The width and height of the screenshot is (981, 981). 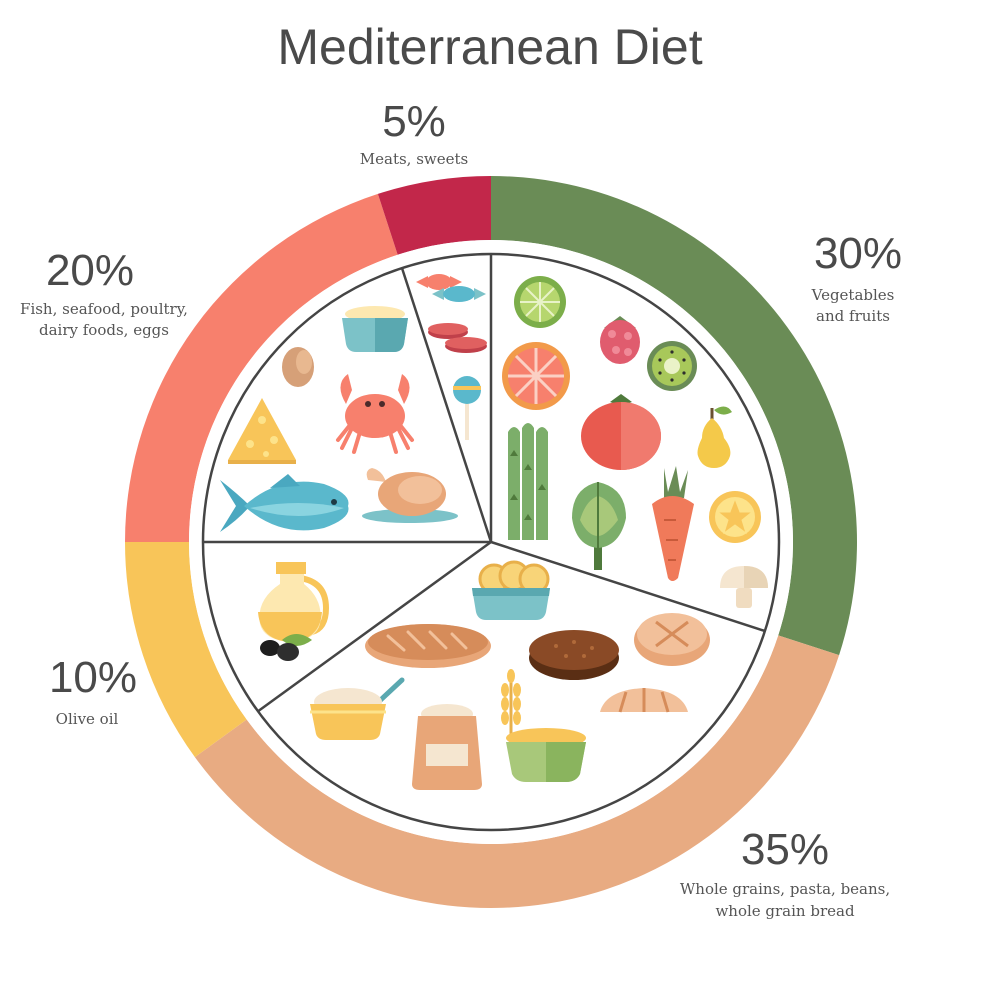 What do you see at coordinates (489, 47) in the screenshot?
I see `chart-title: Mediterranean Diet` at bounding box center [489, 47].